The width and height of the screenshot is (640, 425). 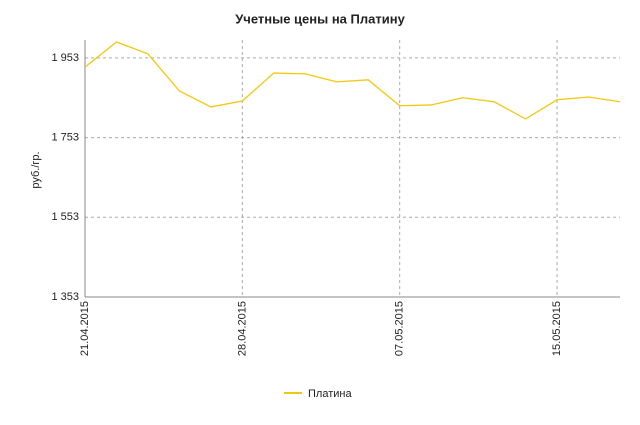 I want to click on y-tick-label: 1 353, so click(x=65, y=297).